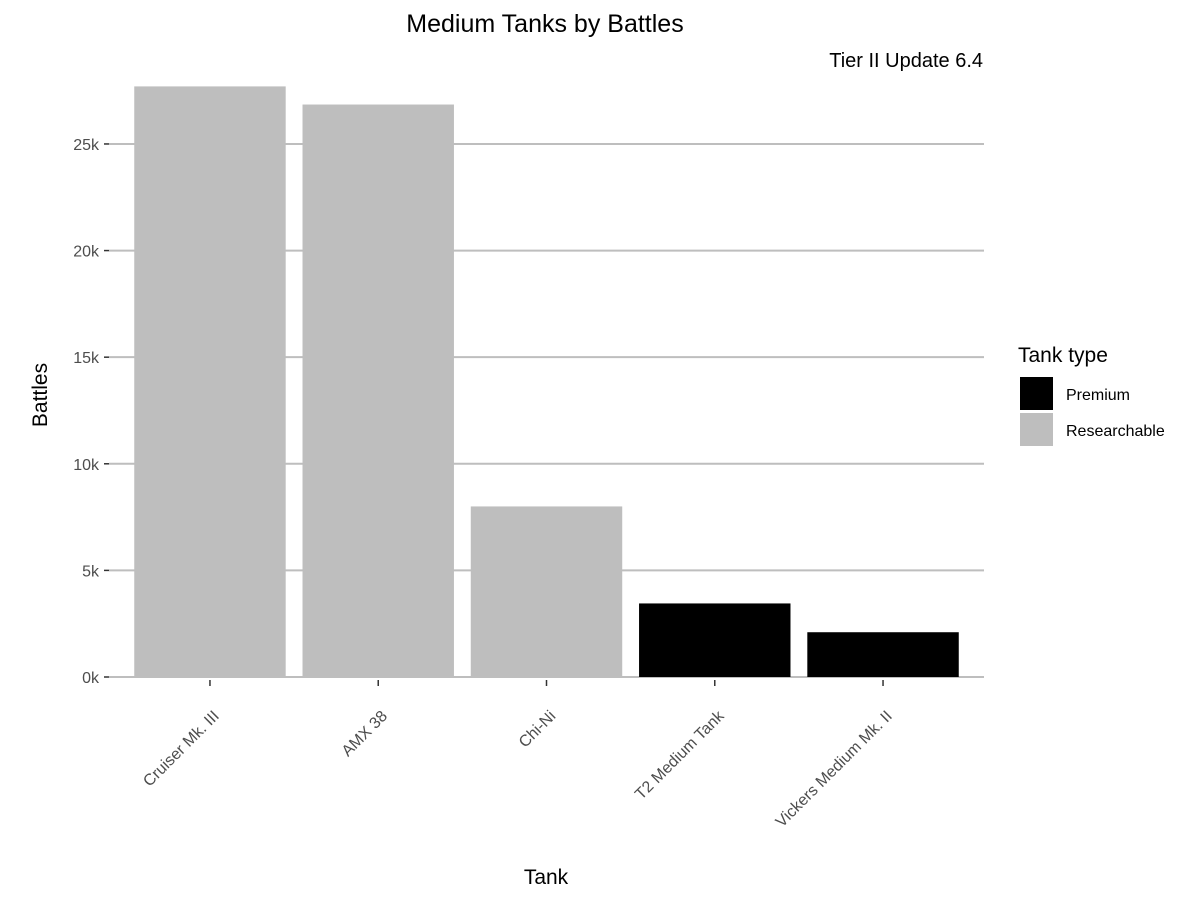 This screenshot has height=900, width=1200. Describe the element at coordinates (906, 61) in the screenshot. I see `chart-subtitle: Tier II Update 6.4` at that location.